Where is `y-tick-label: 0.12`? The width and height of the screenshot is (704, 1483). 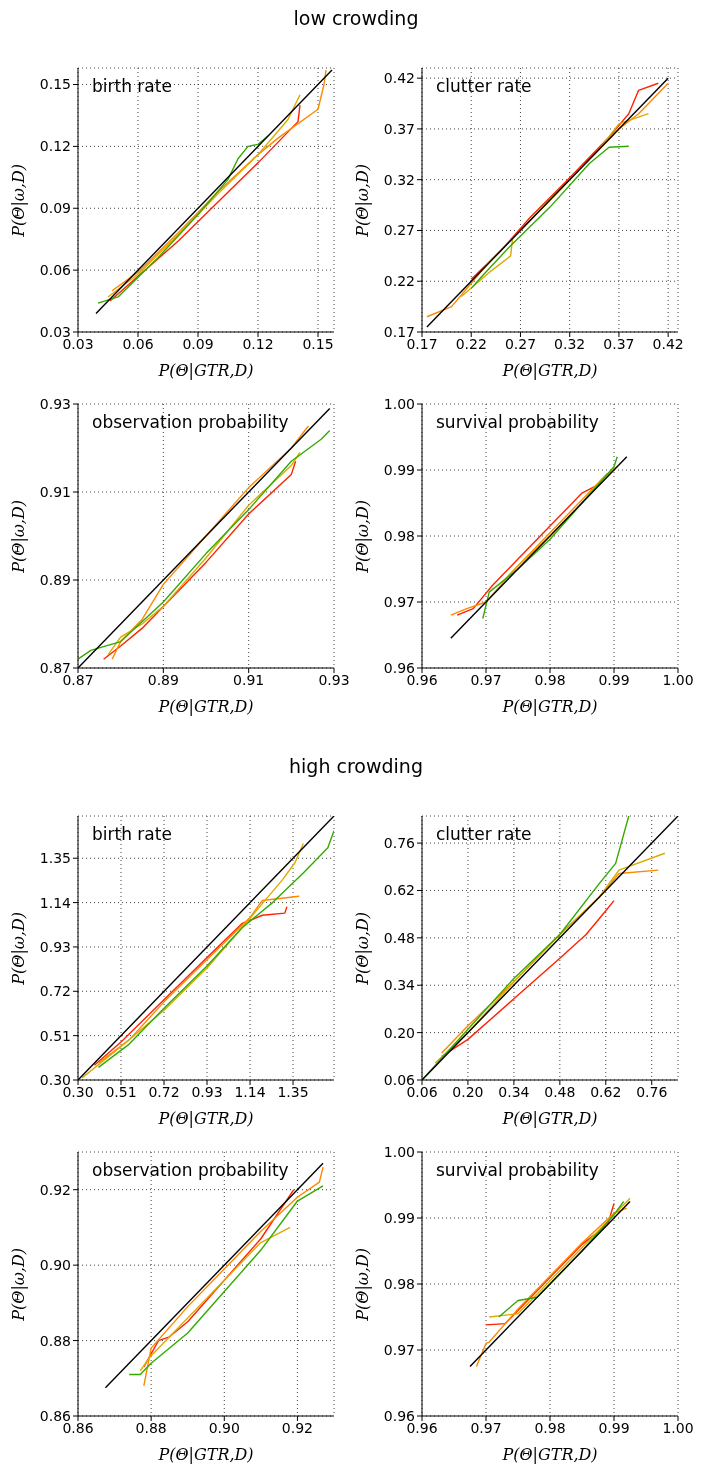 y-tick-label: 0.12 is located at coordinates (55, 146).